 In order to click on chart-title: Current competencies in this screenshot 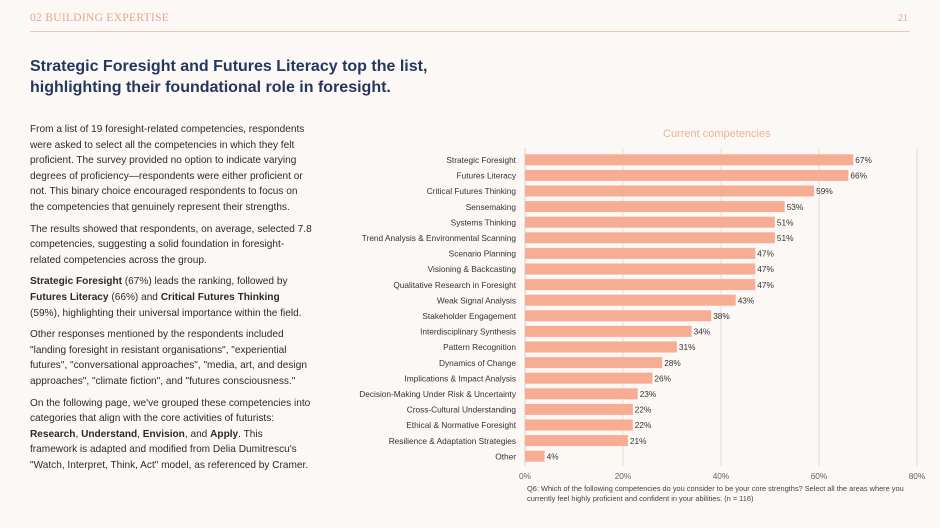, I will do `click(717, 134)`.